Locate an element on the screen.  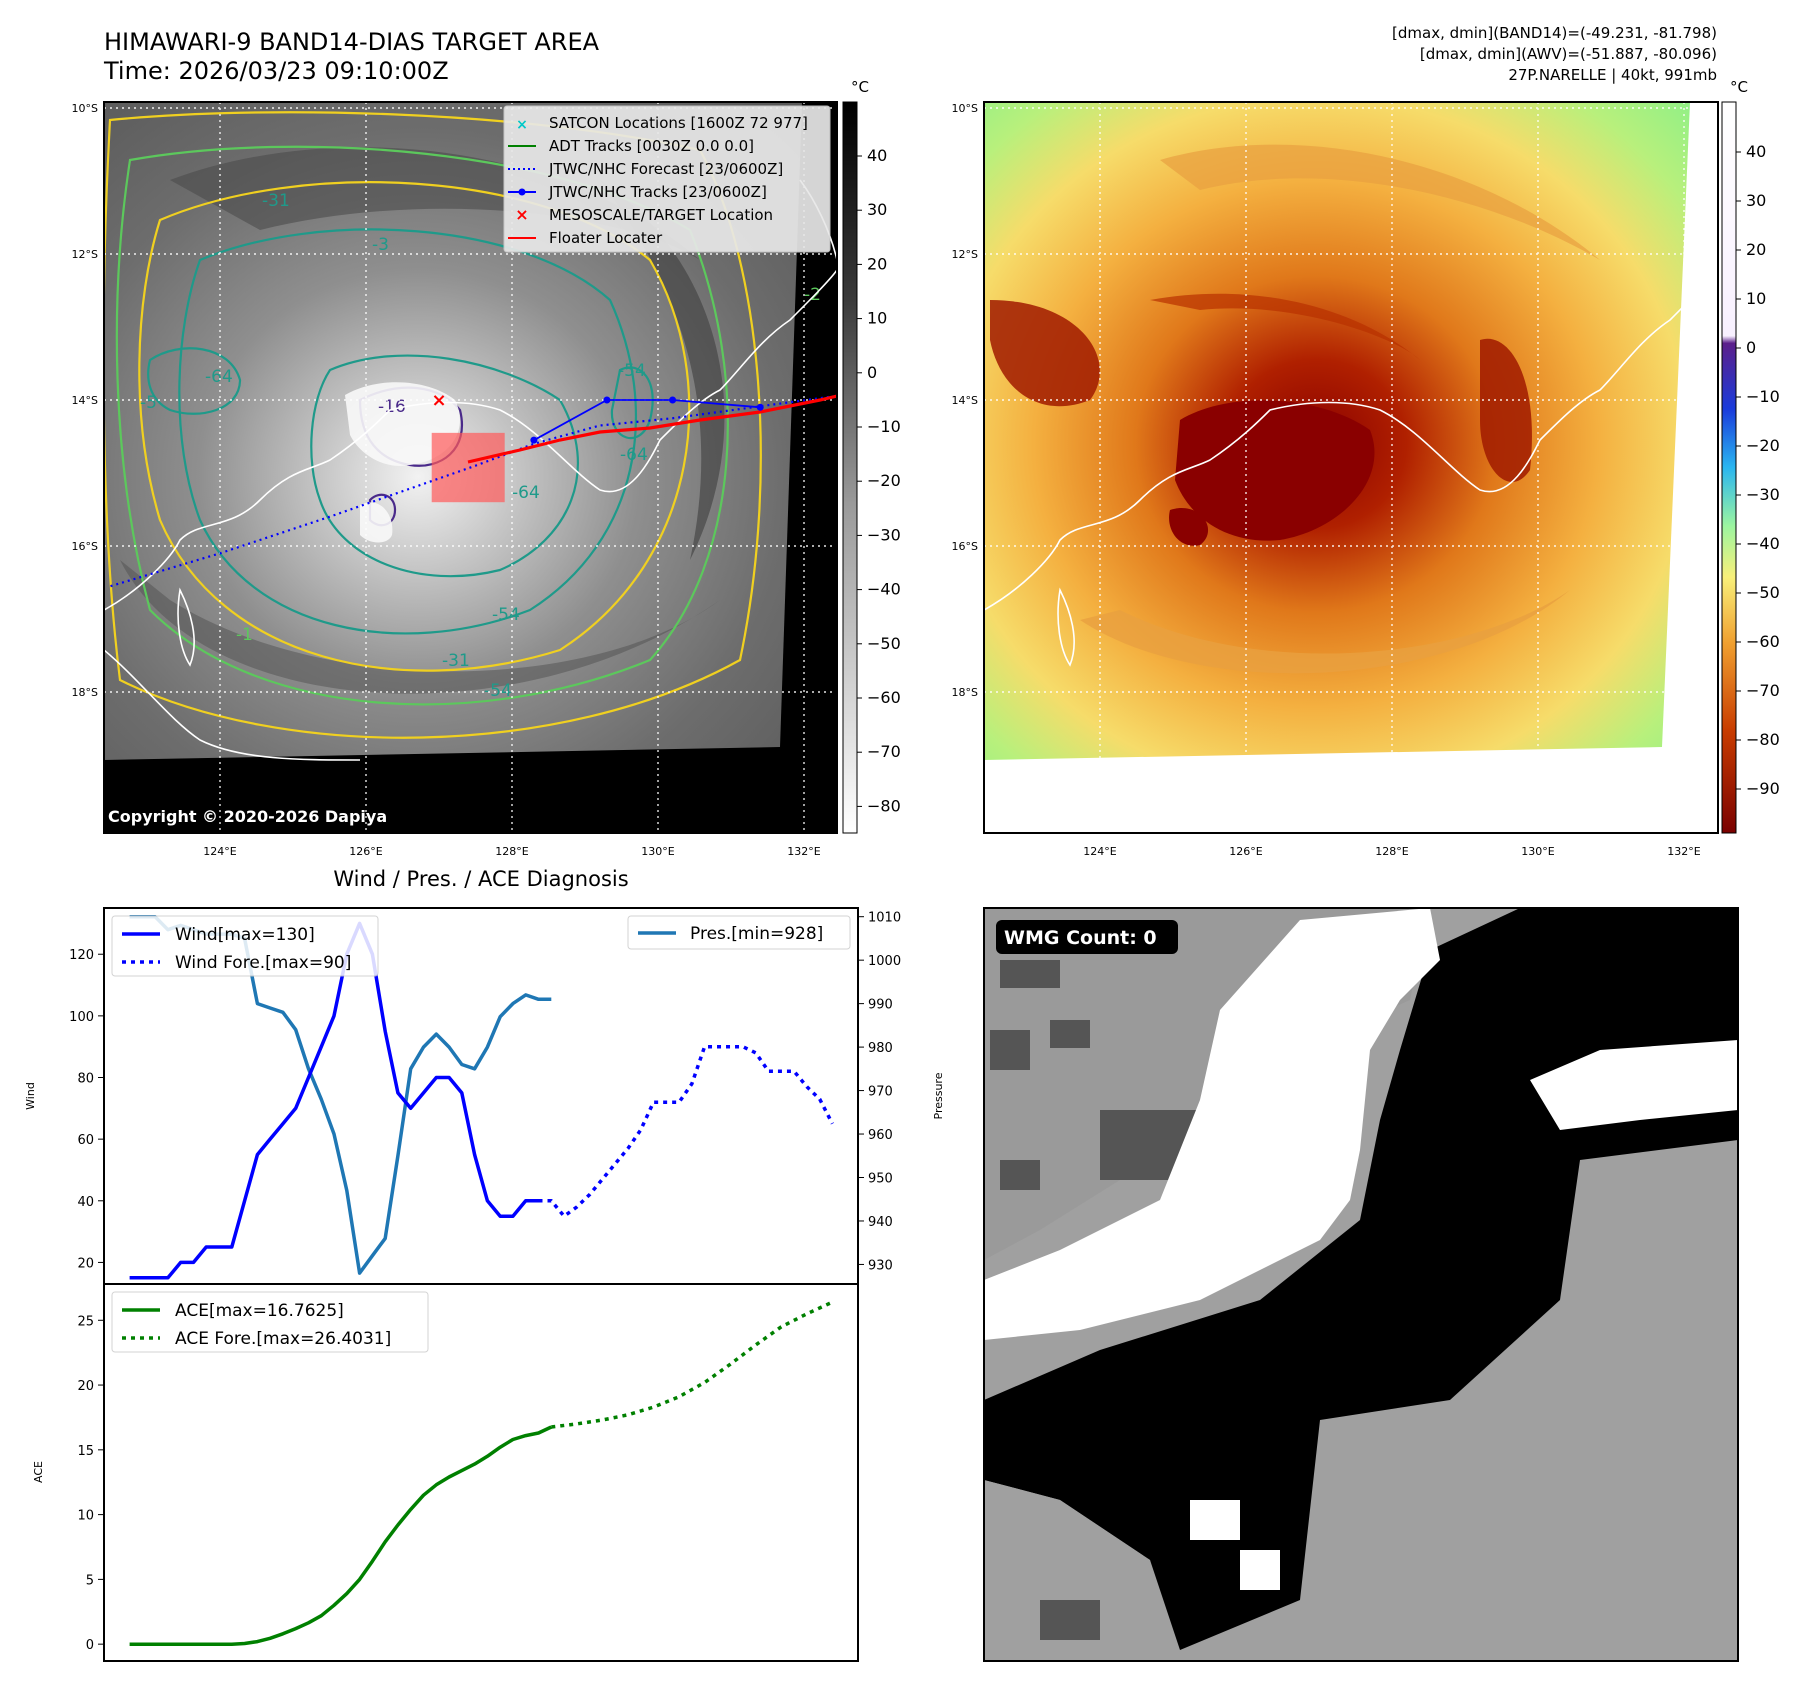
contour-label: -5 is located at coordinates (148, 403).